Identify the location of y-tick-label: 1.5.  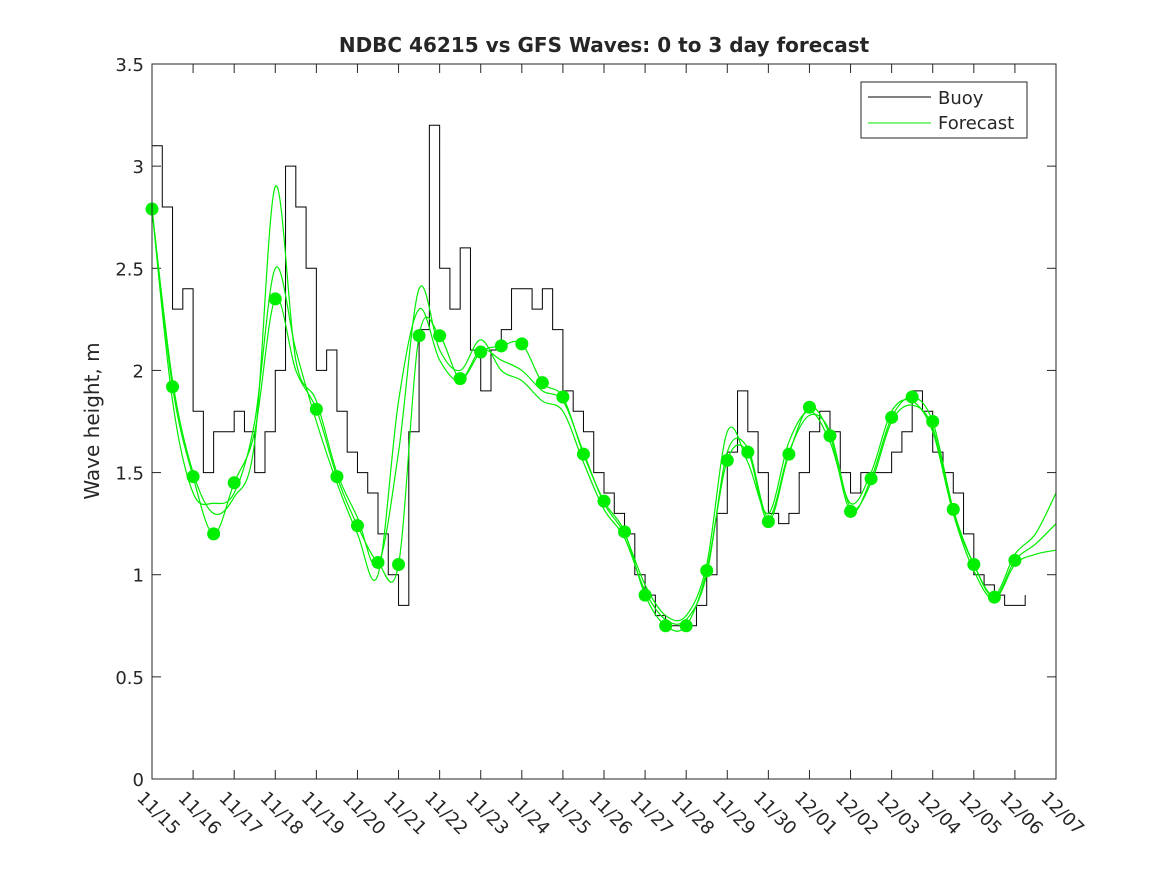
(129, 474).